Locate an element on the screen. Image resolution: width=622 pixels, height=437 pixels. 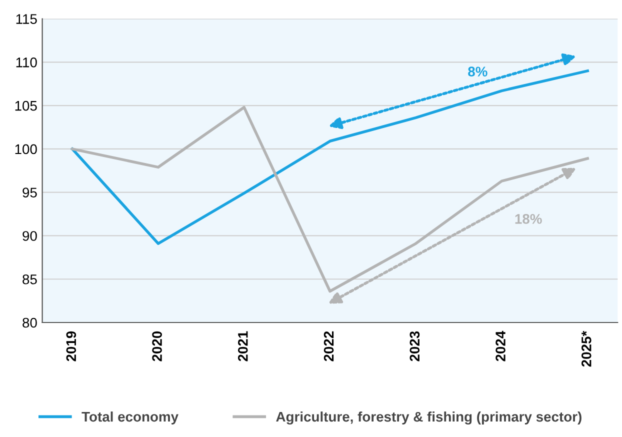
y-tick-label: 80 is located at coordinates (29, 323).